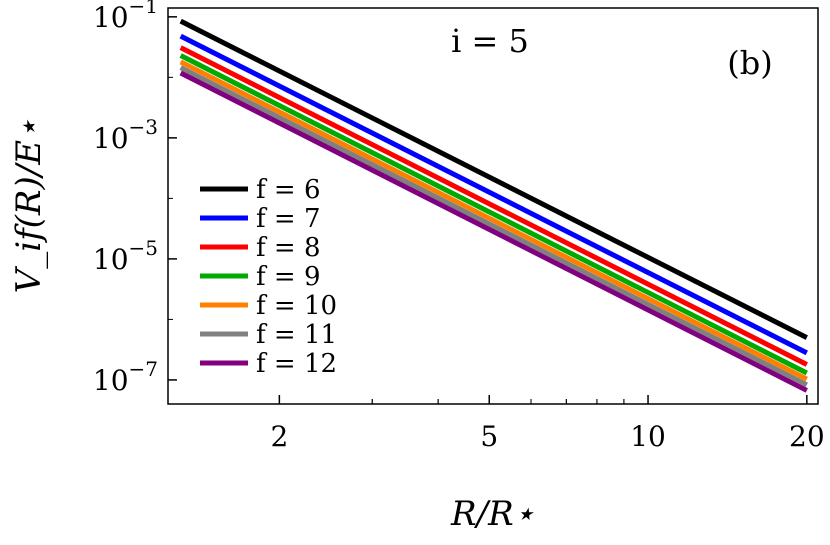 Image resolution: width=830 pixels, height=545 pixels. What do you see at coordinates (490, 41) in the screenshot?
I see `annotation-text: i = 5` at bounding box center [490, 41].